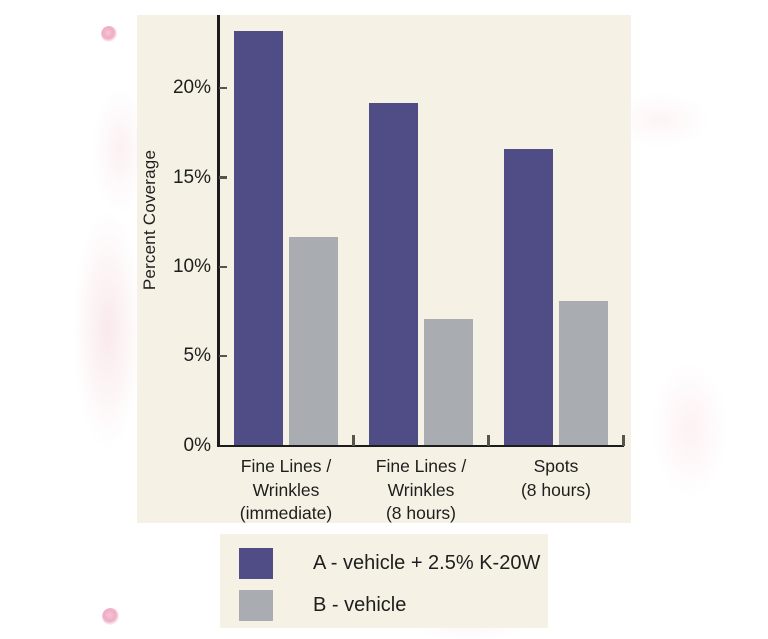 The height and width of the screenshot is (639, 768). Describe the element at coordinates (218, 231) in the screenshot. I see `y-axis-line` at that location.